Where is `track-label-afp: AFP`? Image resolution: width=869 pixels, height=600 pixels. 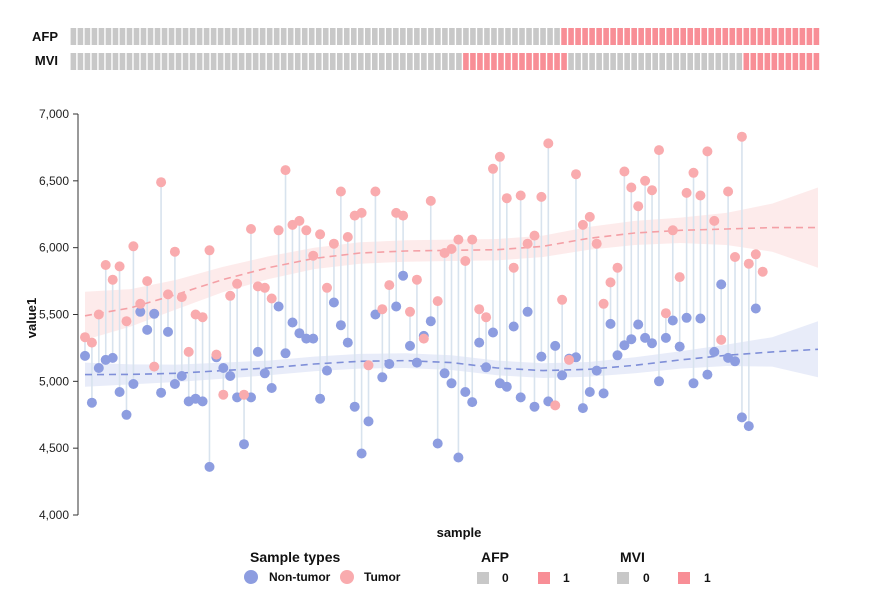
track-label-afp: AFP is located at coordinates (45, 36).